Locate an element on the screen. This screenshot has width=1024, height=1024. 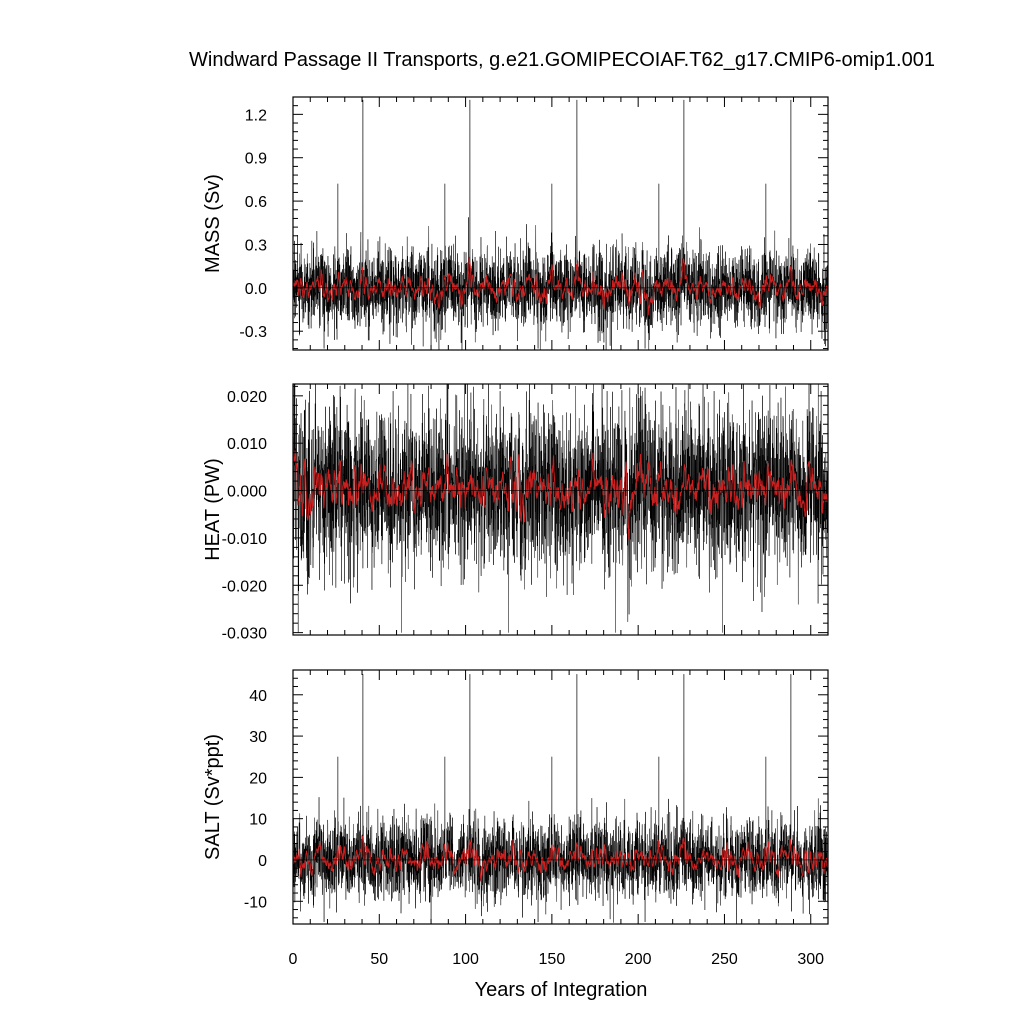
y-tick-label-salt: -10 is located at coordinates (255, 902).